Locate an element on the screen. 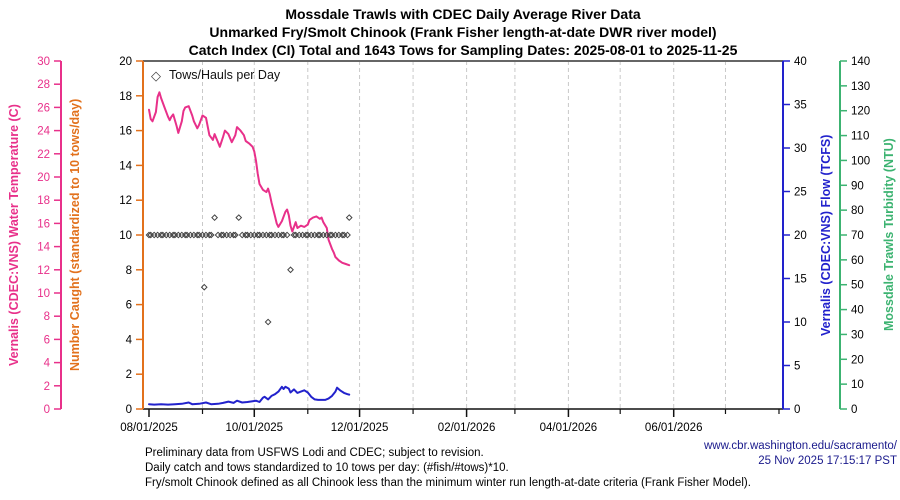 The image size is (900, 500). plot-timestamp: 25 Nov 2025 17:15:17 PST is located at coordinates (827, 461).